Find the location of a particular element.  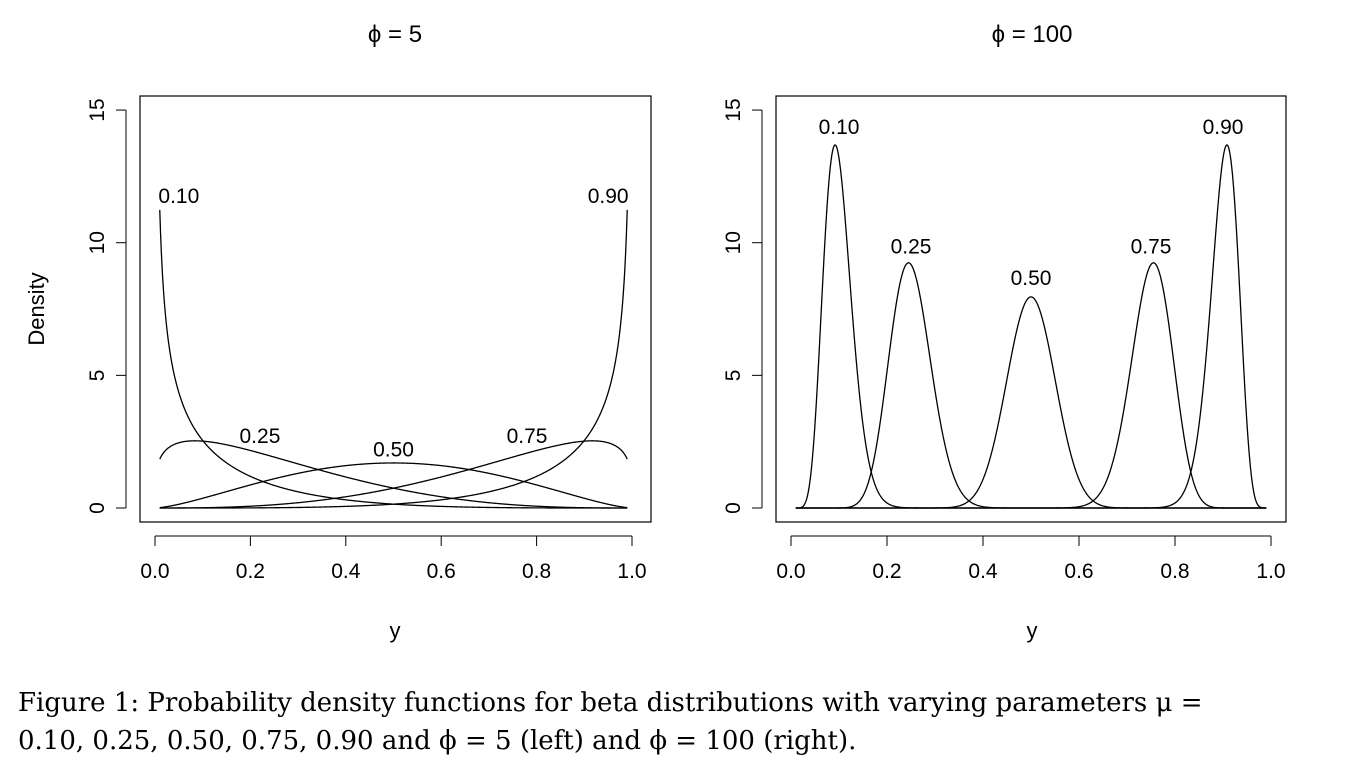

panel-title: ϕ = 5 is located at coordinates (395, 34).